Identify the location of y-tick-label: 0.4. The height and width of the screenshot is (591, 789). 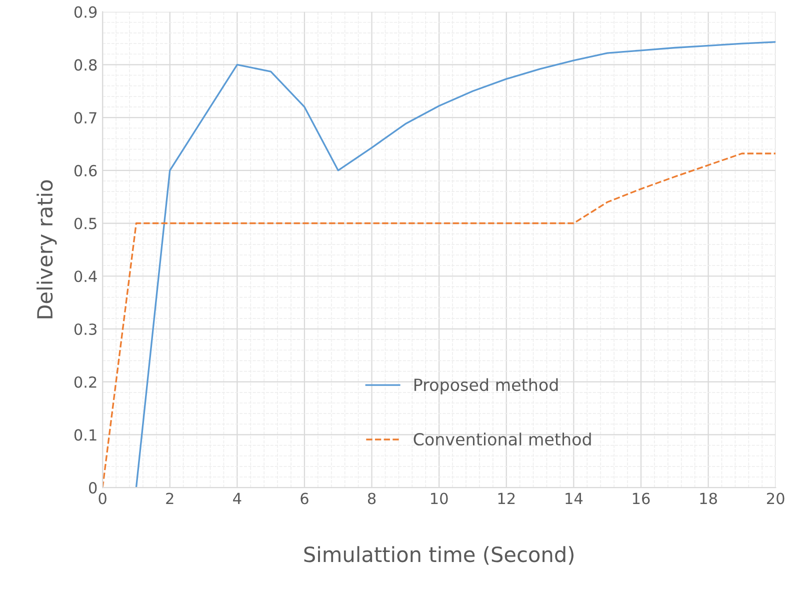
(85, 276).